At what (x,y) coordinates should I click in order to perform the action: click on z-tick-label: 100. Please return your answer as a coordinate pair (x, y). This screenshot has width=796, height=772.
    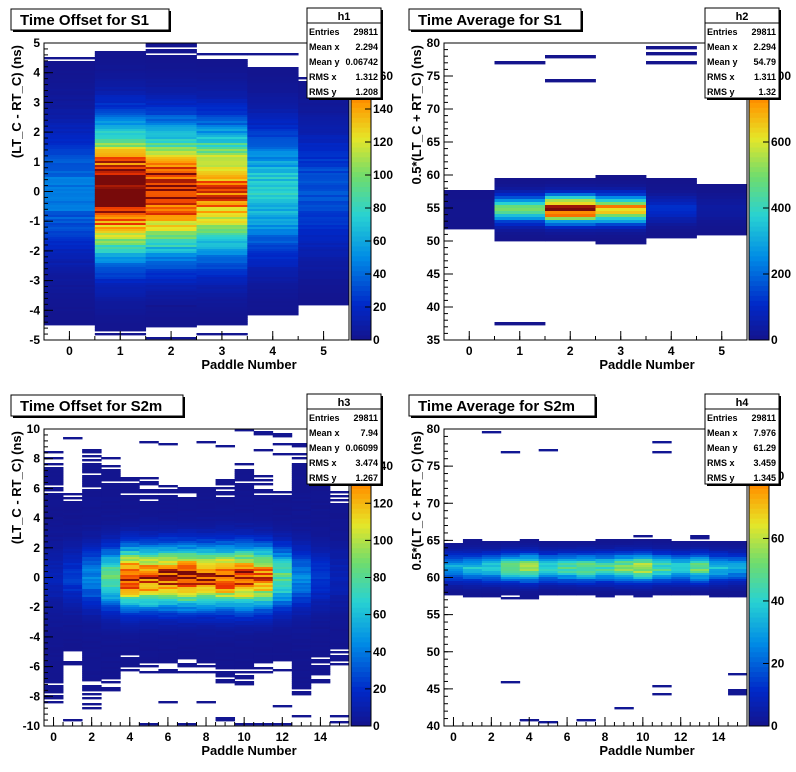
    Looking at the image, I should click on (383, 540).